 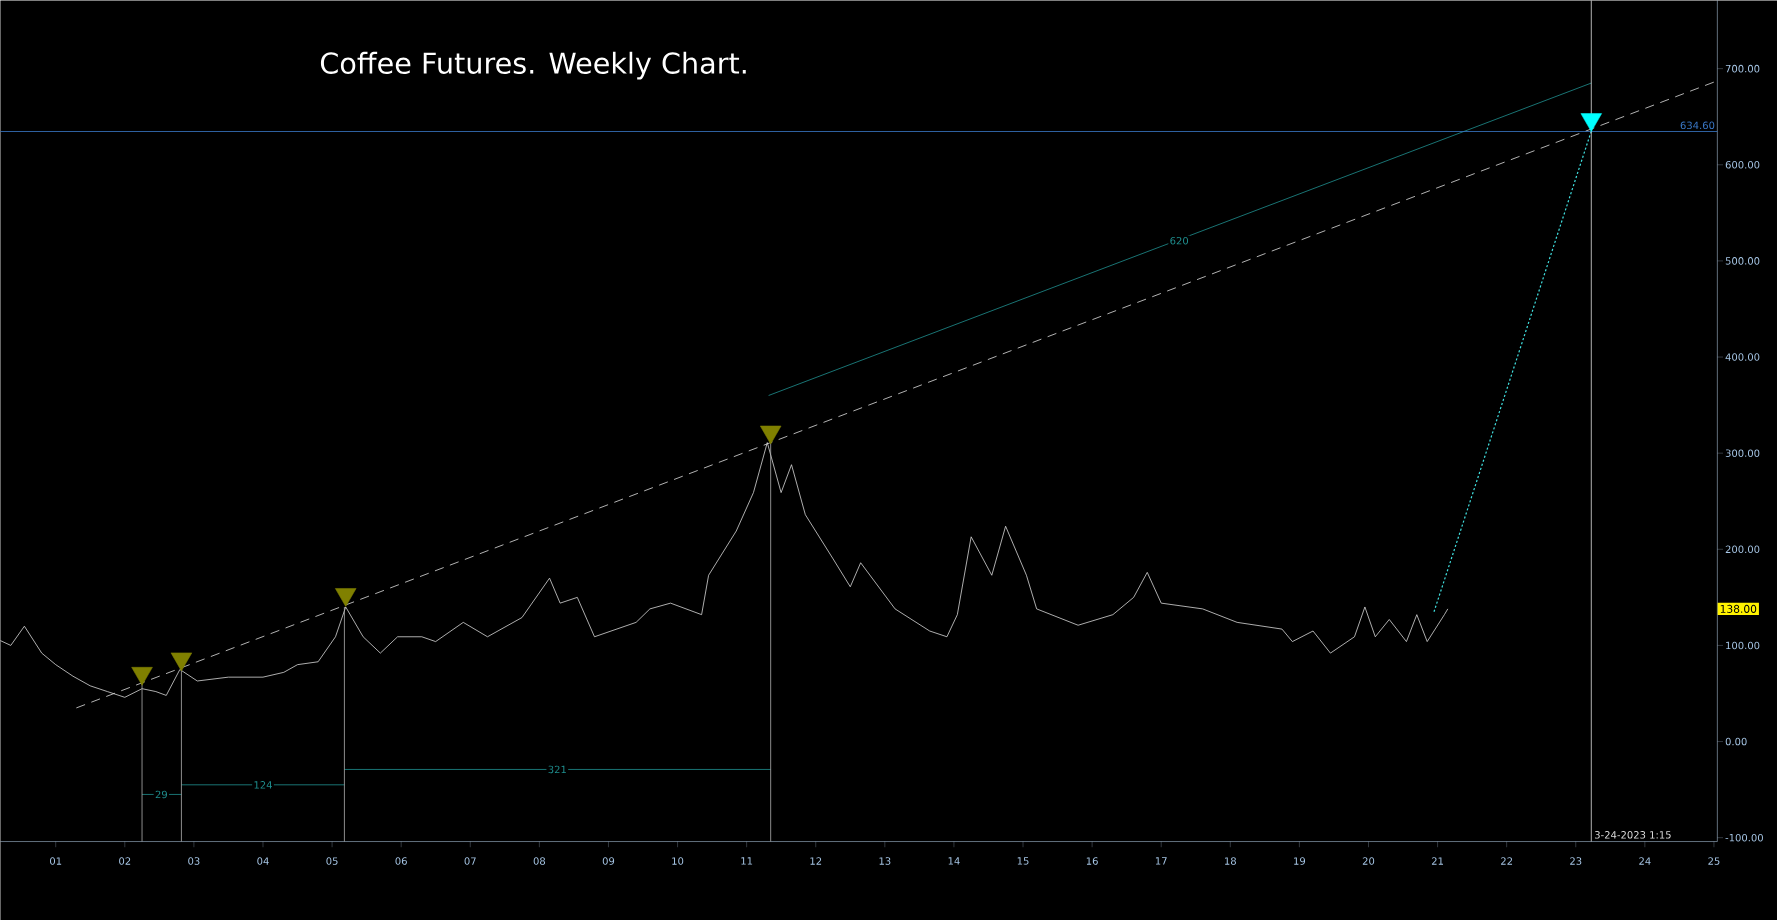 What do you see at coordinates (470, 861) in the screenshot?
I see `x-tick-label: 07` at bounding box center [470, 861].